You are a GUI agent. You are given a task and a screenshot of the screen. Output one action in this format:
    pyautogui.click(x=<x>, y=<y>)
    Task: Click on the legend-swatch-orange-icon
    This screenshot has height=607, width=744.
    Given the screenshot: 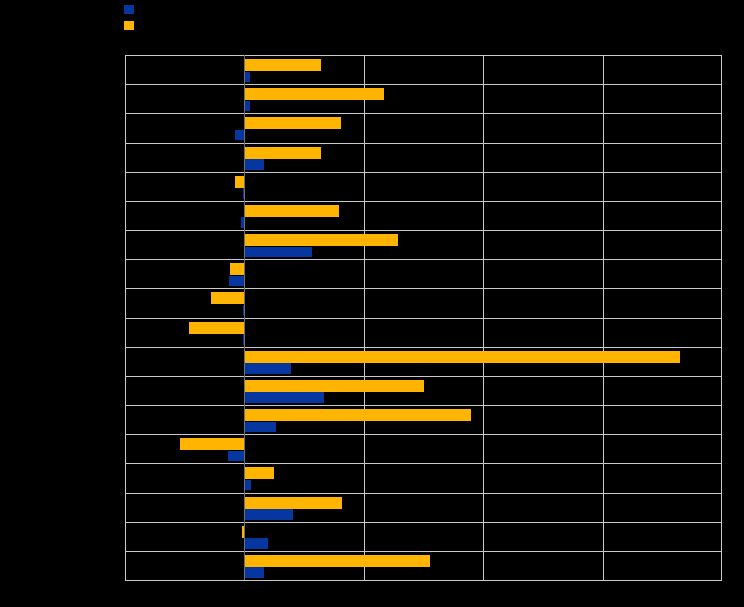 What is the action you would take?
    pyautogui.click(x=129, y=25)
    